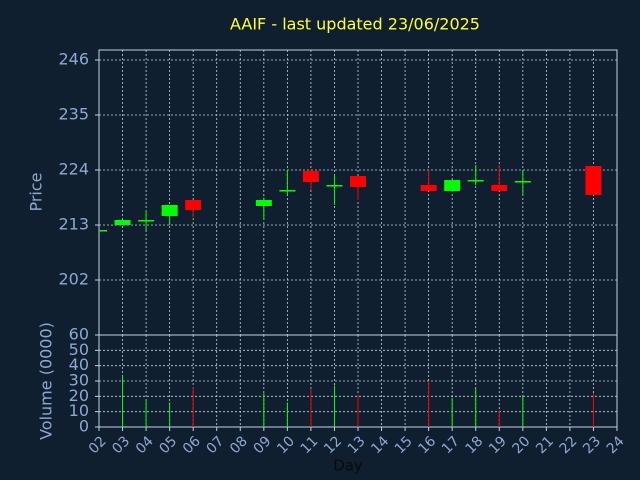 The width and height of the screenshot is (640, 480). Describe the element at coordinates (498, 445) in the screenshot. I see `x-tick-label: 19` at that location.